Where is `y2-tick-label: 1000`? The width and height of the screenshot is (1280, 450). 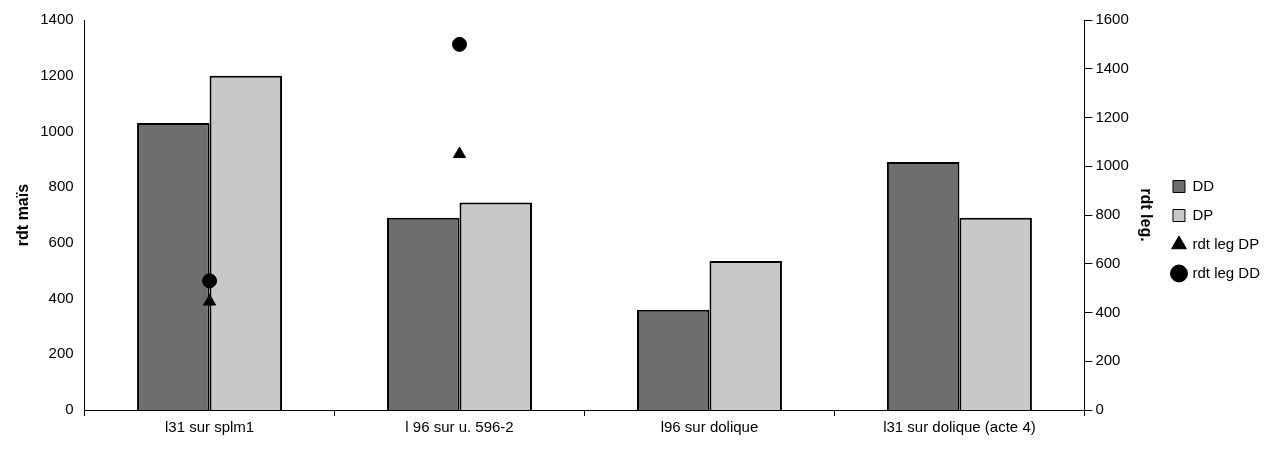 y2-tick-label: 1000 is located at coordinates (1112, 165).